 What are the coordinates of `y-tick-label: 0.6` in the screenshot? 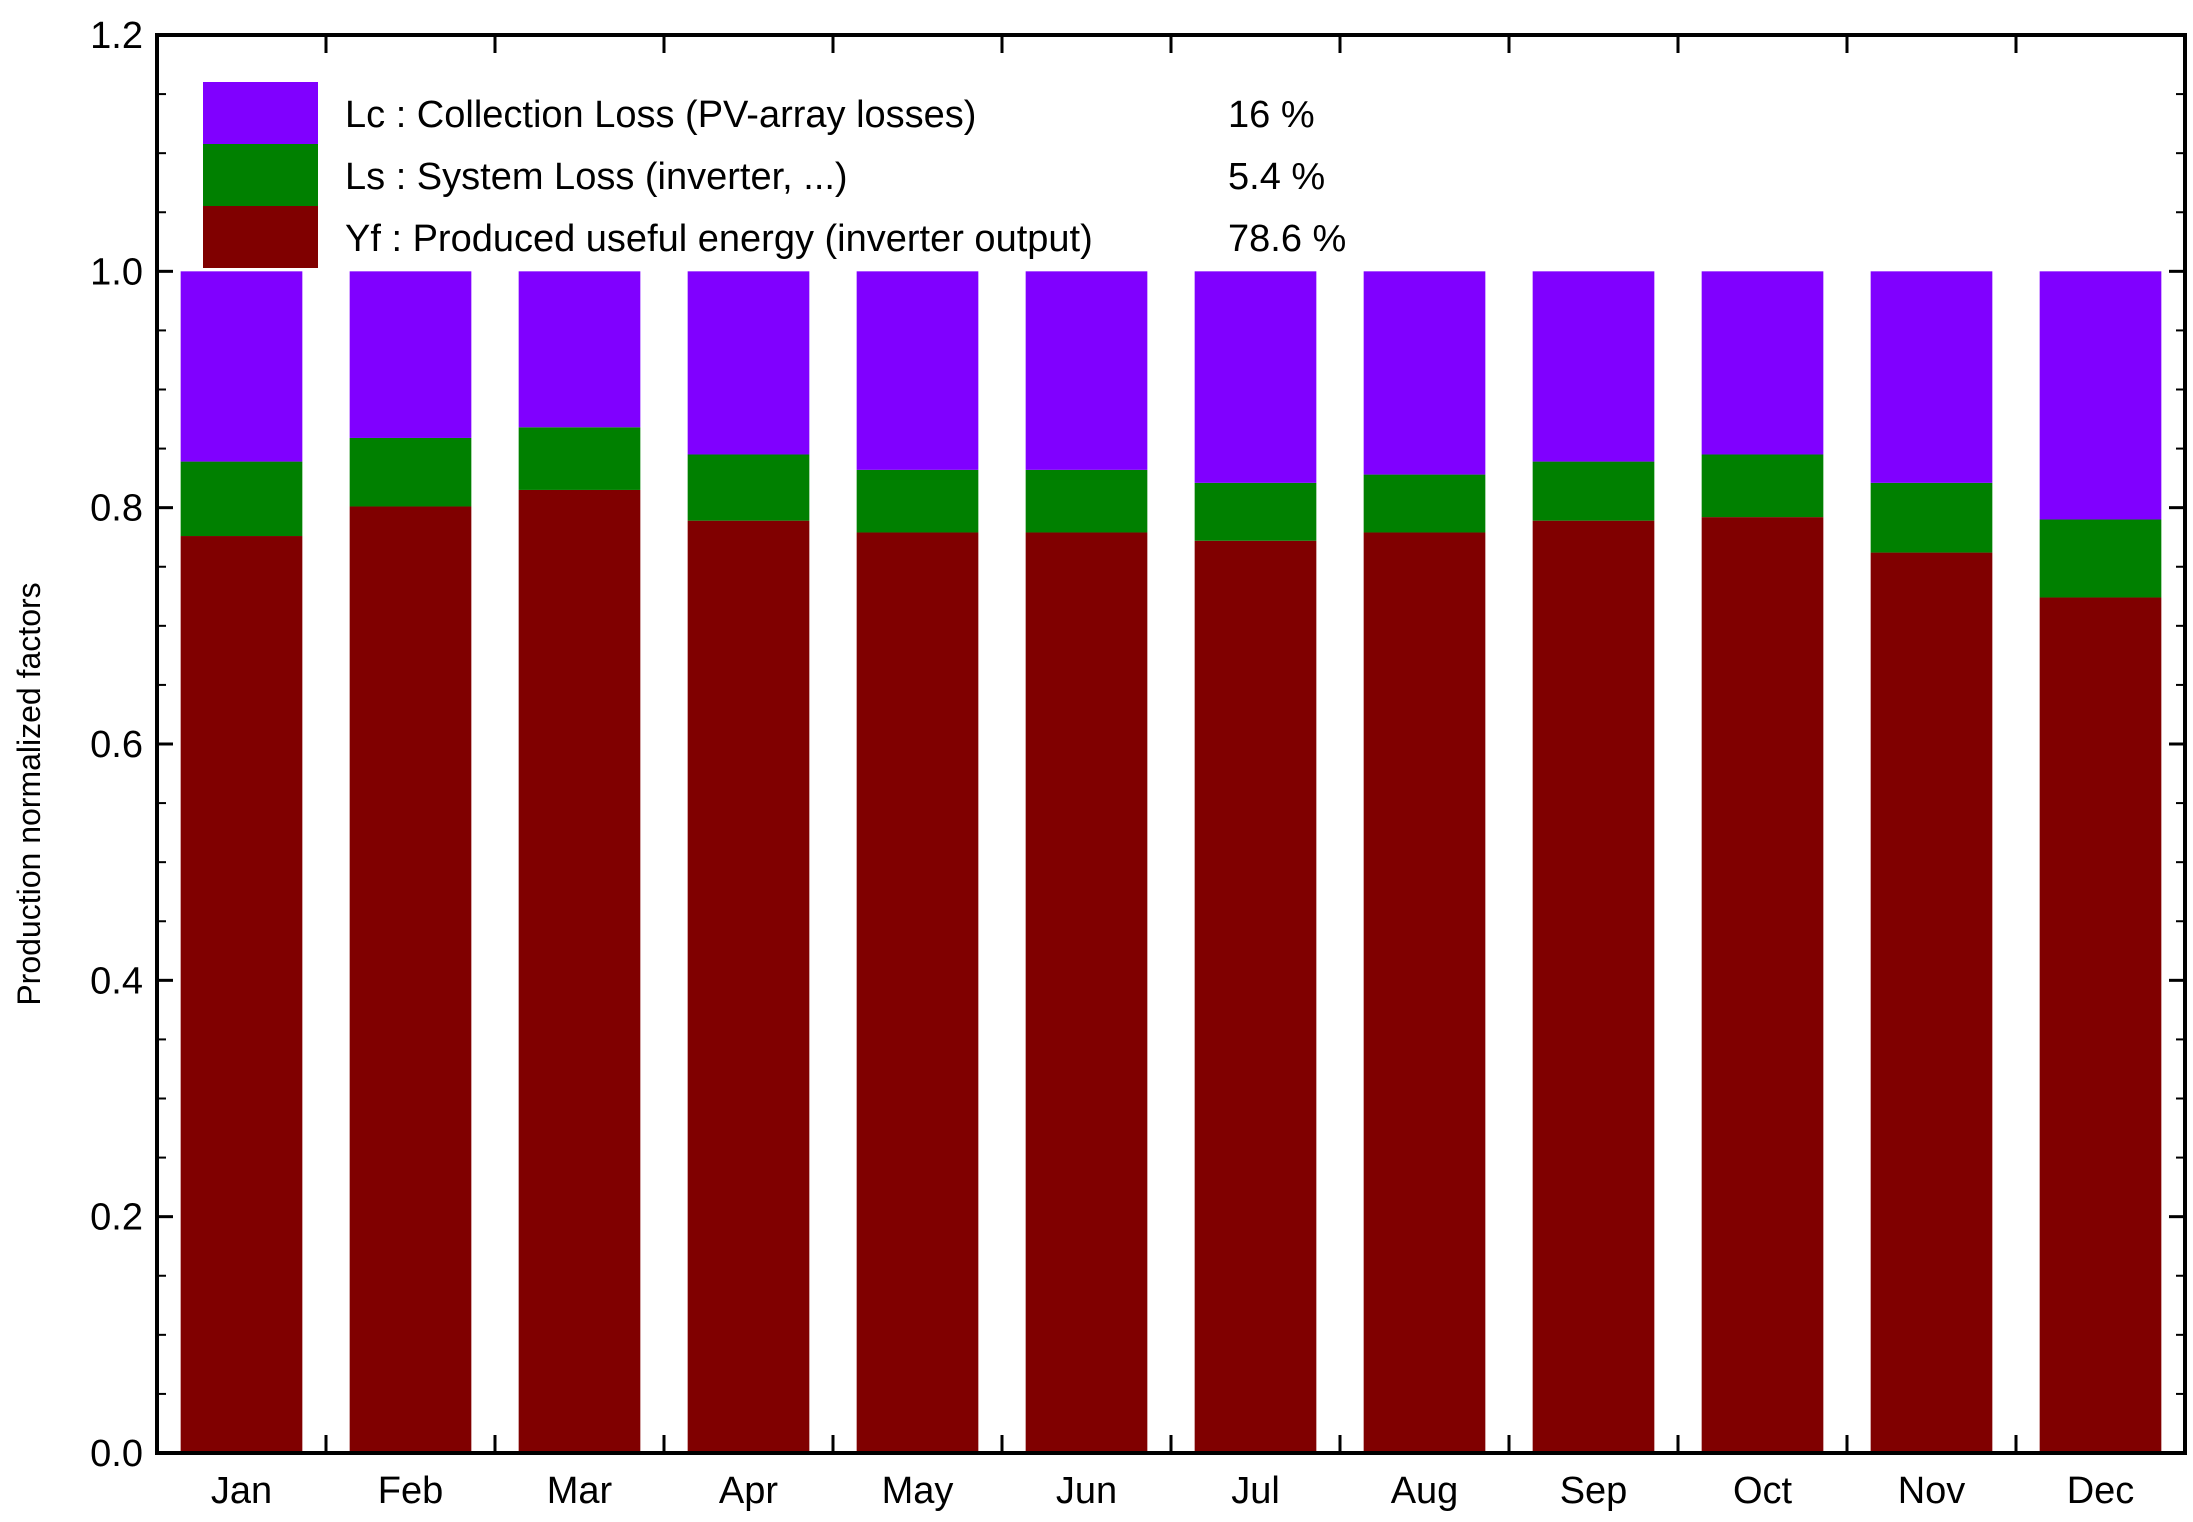 It's located at (116, 745).